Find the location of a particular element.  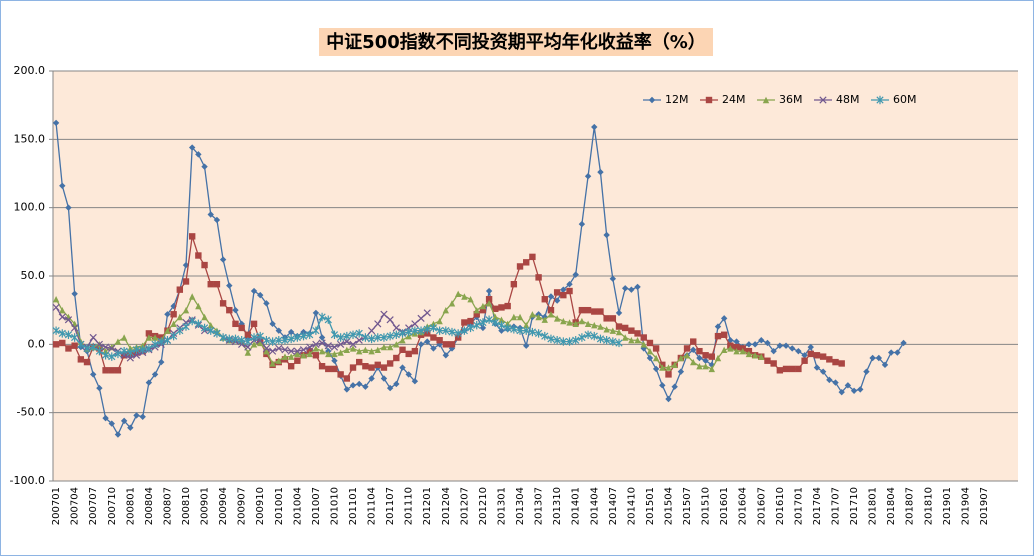

x-tick-label: 201807 is located at coordinates (910, 506).